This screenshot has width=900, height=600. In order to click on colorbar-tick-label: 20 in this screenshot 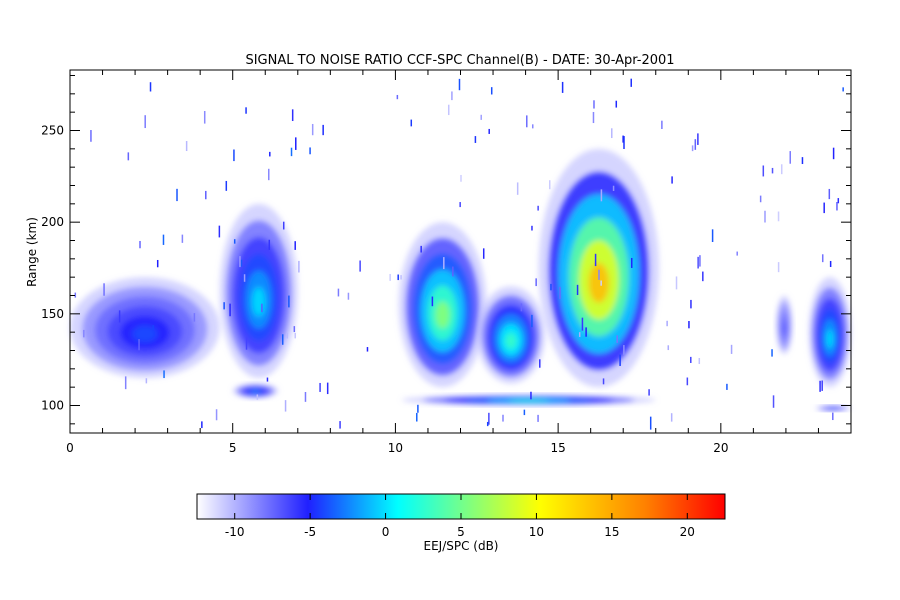, I will do `click(687, 532)`.